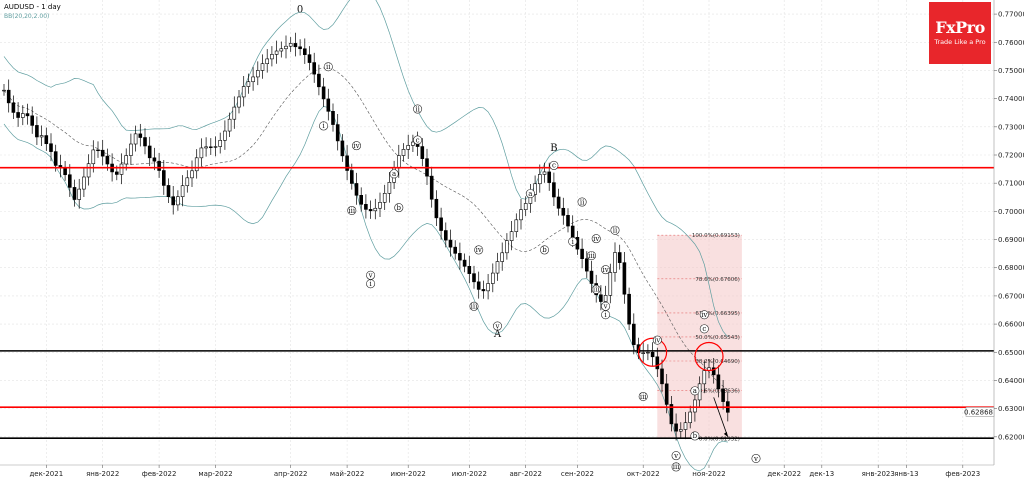 Image resolution: width=1024 pixels, height=479 pixels. Describe the element at coordinates (525, 474) in the screenshot. I see `x-tick-label: авг-2022` at that location.